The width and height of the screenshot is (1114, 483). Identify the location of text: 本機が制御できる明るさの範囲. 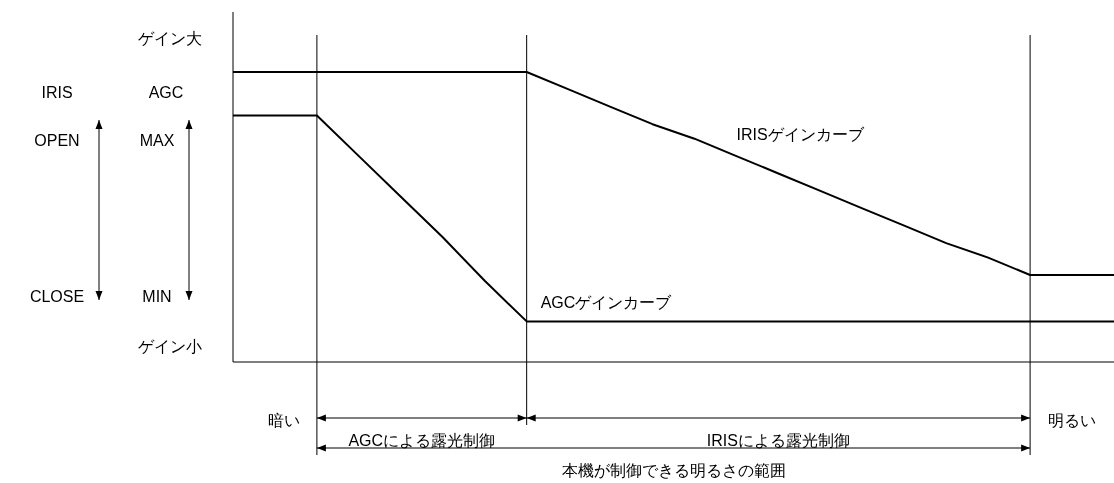
(673, 470).